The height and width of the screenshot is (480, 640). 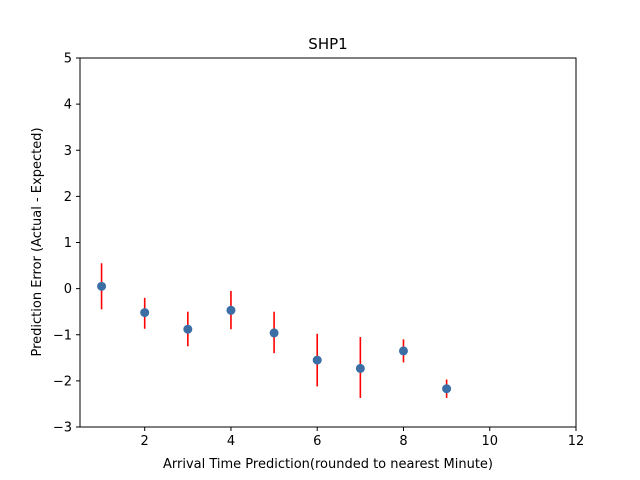 What do you see at coordinates (62, 335) in the screenshot?
I see `y-tick-label: −1` at bounding box center [62, 335].